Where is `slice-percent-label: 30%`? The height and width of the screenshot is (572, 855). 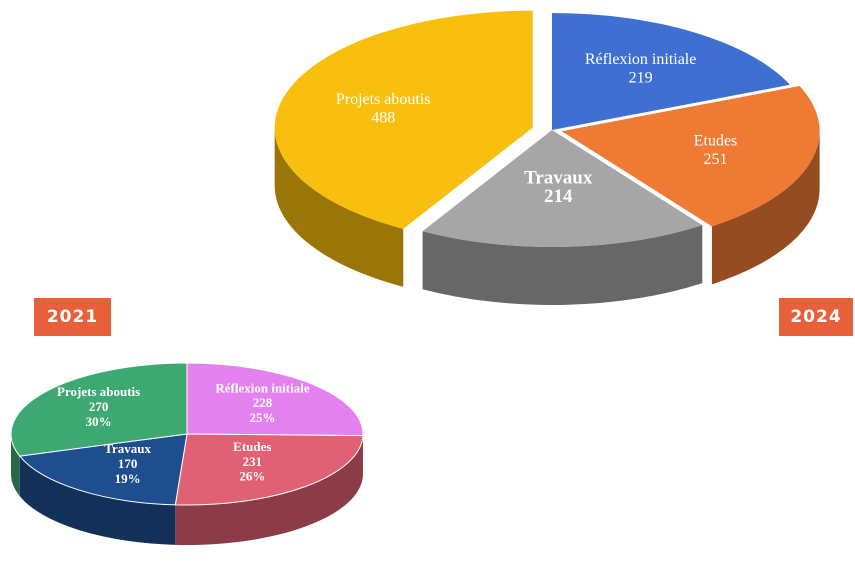
slice-percent-label: 30% is located at coordinates (99, 421).